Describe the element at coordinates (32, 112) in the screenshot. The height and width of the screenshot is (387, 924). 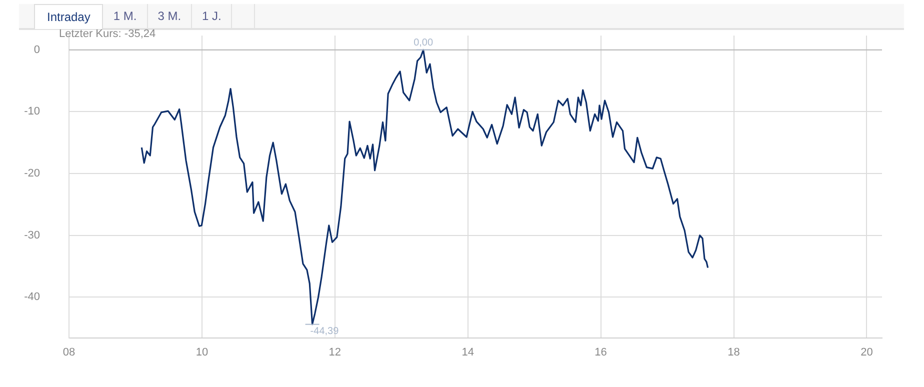
I see `y-tick-label: -10` at that location.